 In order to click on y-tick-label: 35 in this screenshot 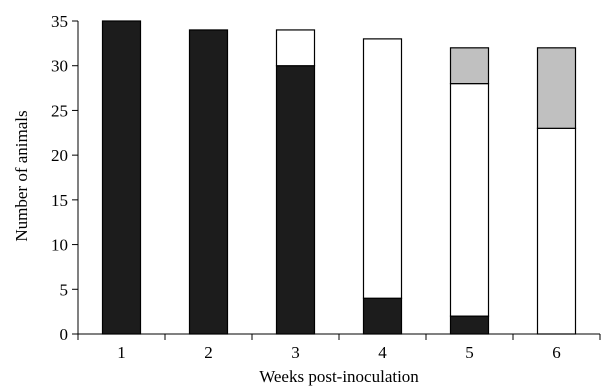, I will do `click(59, 21)`.